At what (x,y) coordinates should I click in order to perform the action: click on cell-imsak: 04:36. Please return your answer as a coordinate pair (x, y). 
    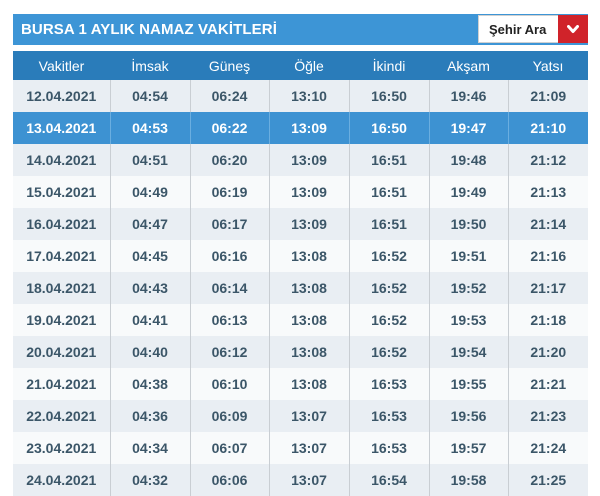
    Looking at the image, I should click on (149, 416).